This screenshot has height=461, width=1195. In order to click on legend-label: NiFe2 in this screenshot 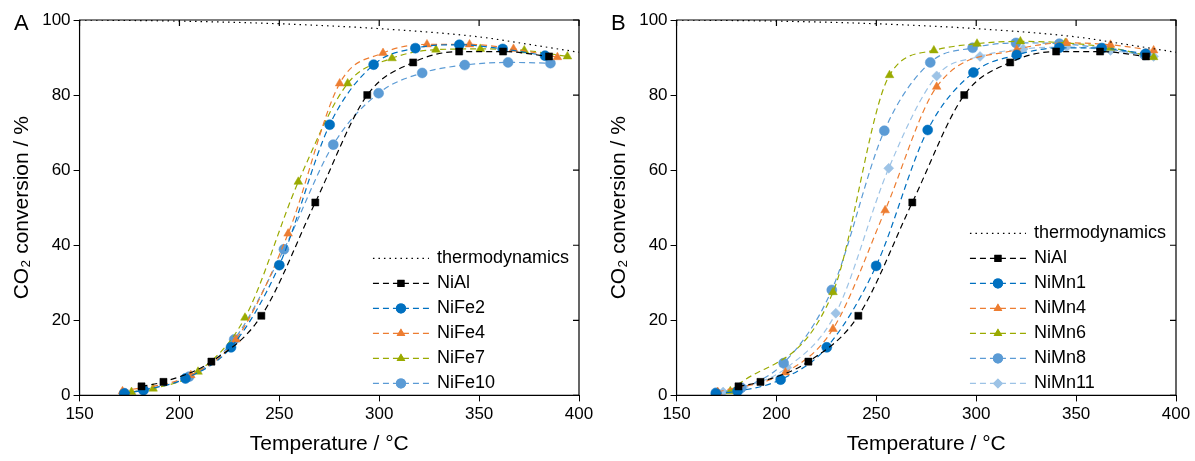, I will do `click(460, 307)`.